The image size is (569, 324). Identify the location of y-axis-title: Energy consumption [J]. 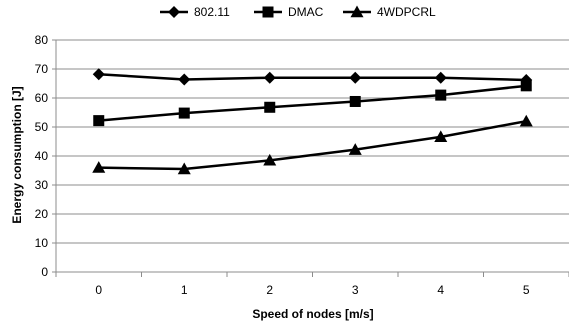
(17, 154).